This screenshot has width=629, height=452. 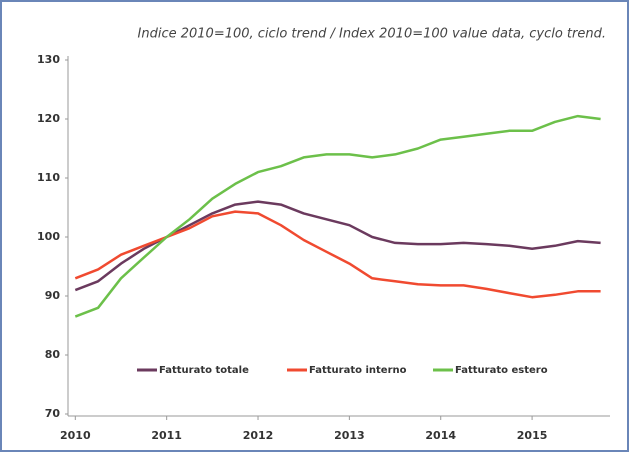 I want to click on x-tick-label: 2011, so click(x=166, y=435).